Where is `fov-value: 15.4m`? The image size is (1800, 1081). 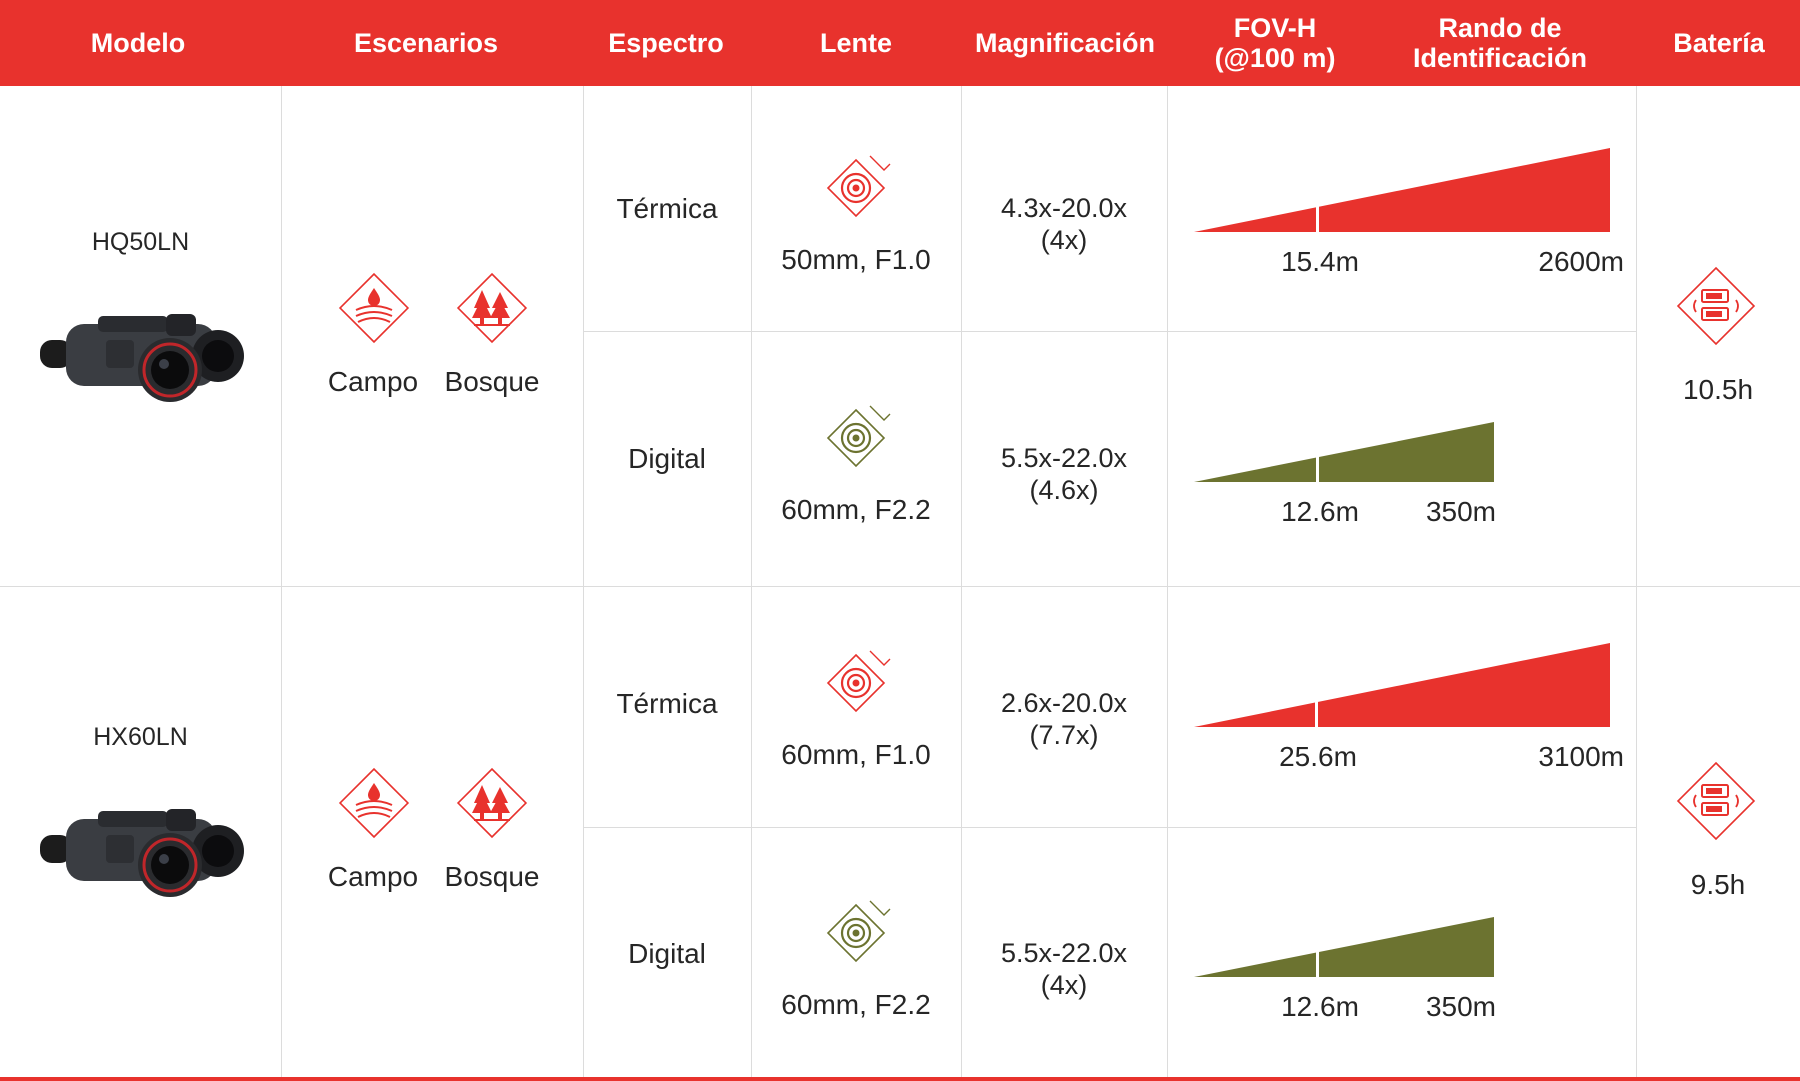 fov-value: 15.4m is located at coordinates (1320, 261).